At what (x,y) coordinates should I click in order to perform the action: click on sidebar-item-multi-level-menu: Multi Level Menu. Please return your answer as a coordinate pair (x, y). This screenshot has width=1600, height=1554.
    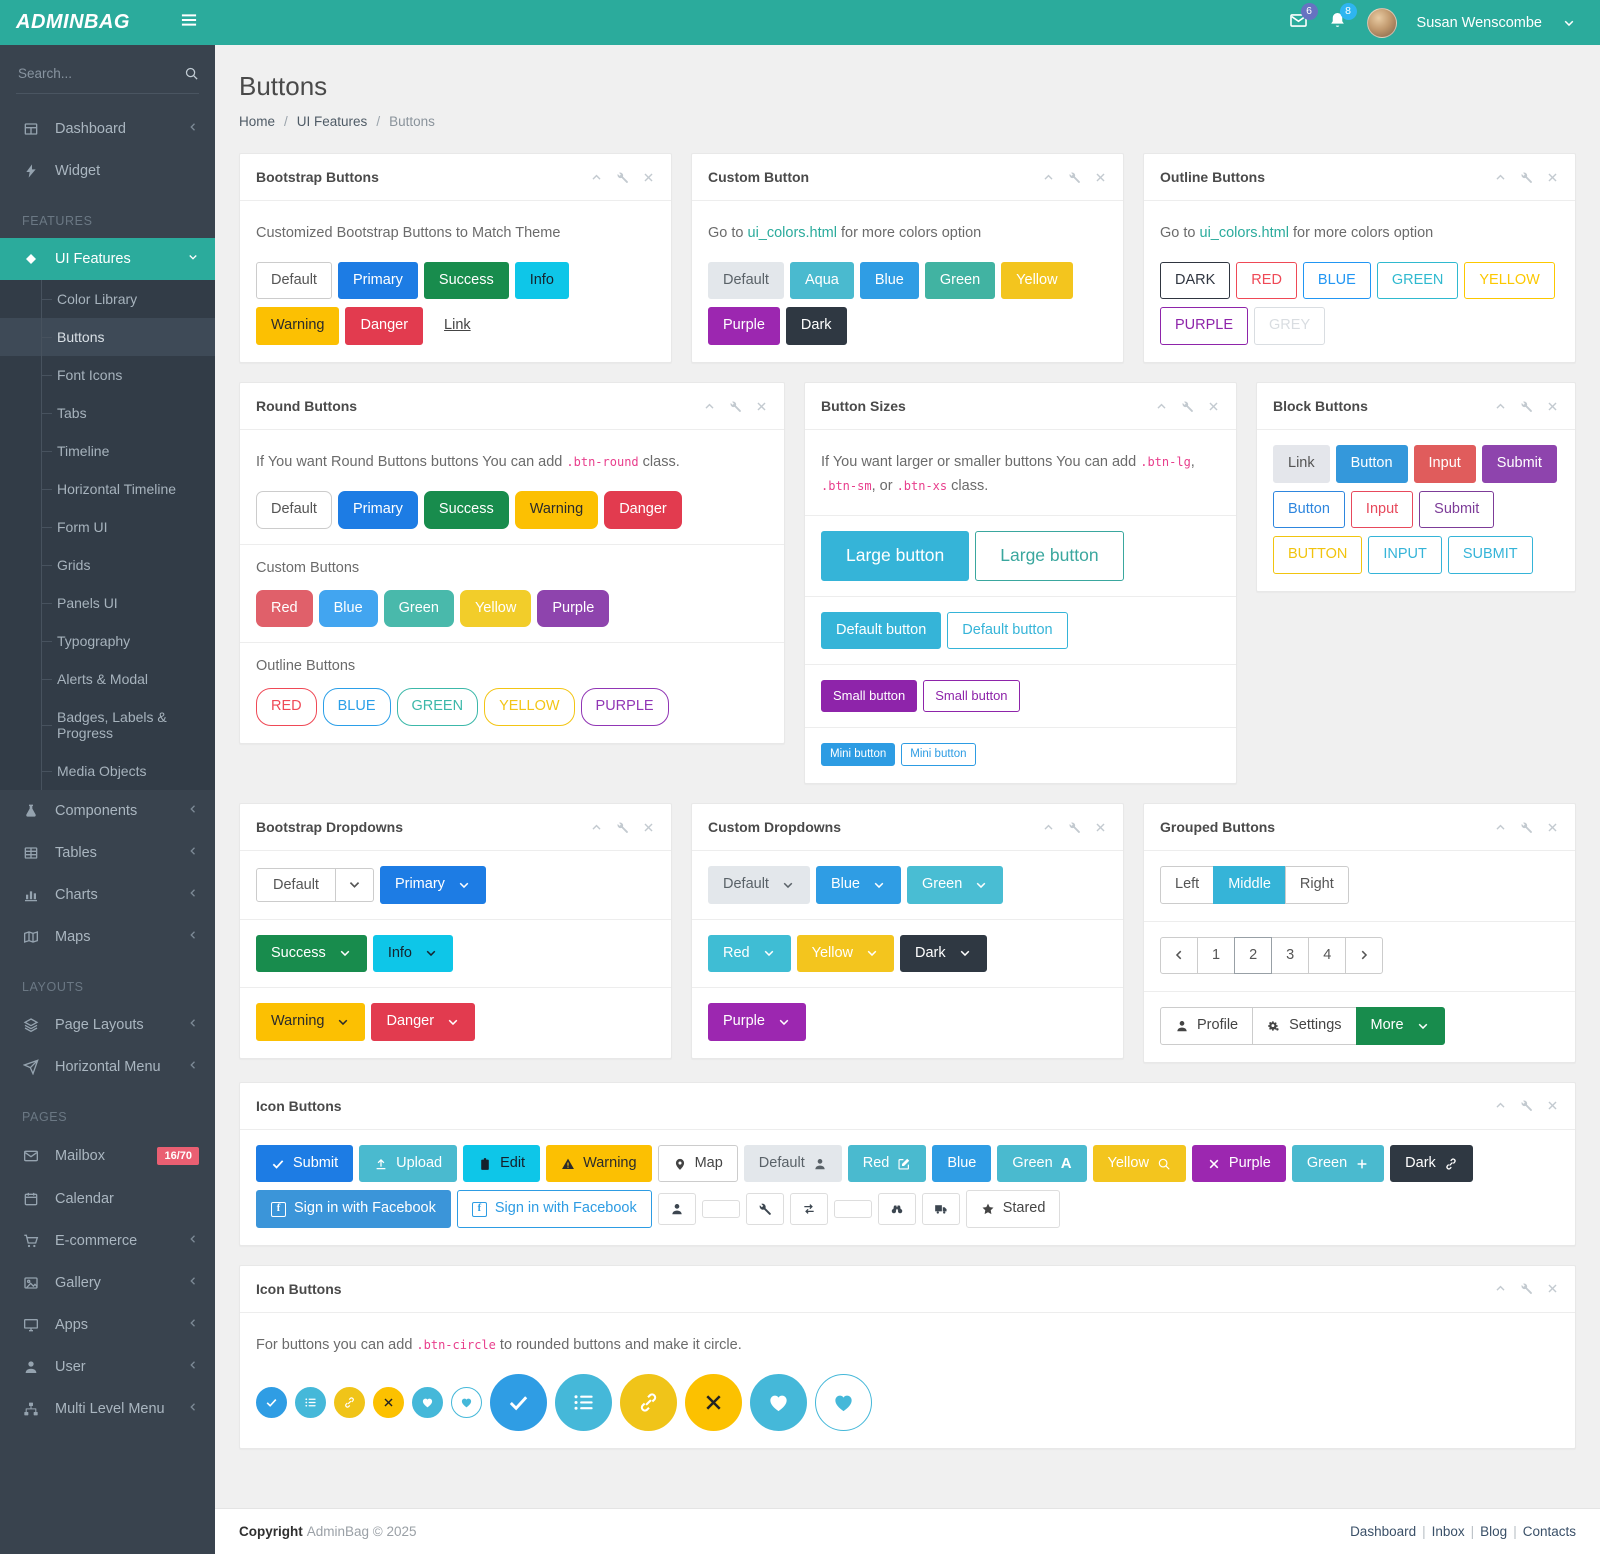
    Looking at the image, I should click on (107, 1409).